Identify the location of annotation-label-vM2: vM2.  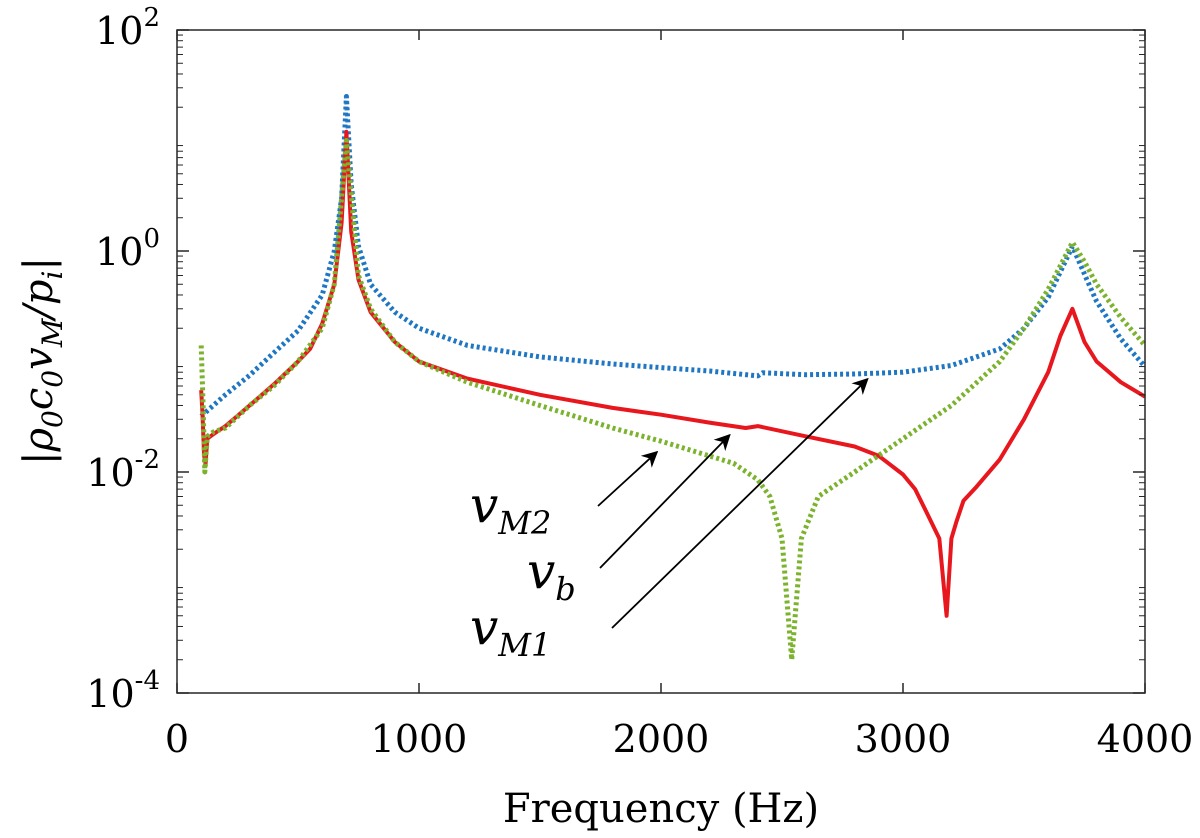
(510, 509).